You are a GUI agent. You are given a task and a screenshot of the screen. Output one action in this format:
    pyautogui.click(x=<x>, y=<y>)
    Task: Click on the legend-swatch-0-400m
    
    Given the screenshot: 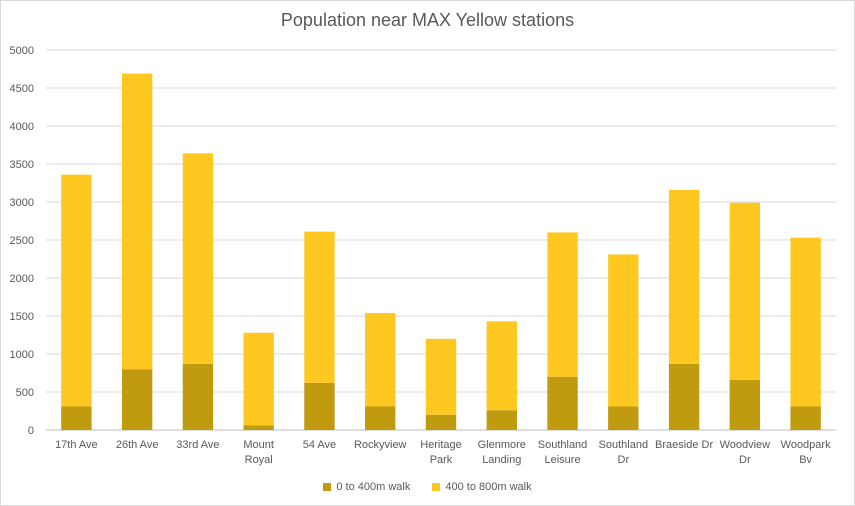 What is the action you would take?
    pyautogui.click(x=327, y=487)
    